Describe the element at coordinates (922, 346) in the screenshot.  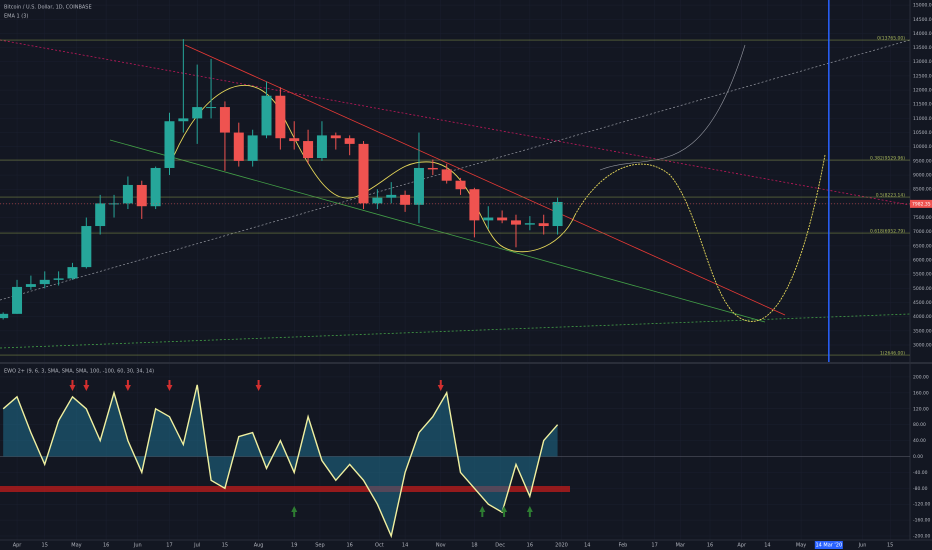
I see `y-tick-label: 3000.00` at that location.